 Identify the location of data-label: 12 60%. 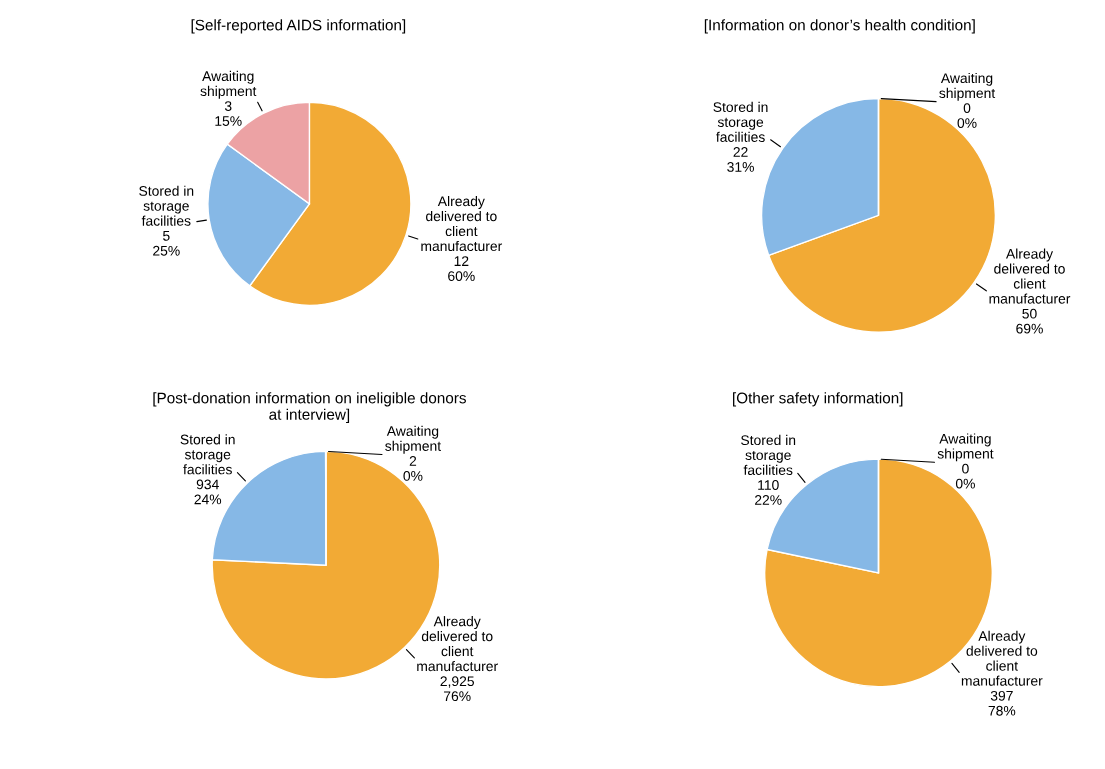
(461, 268).